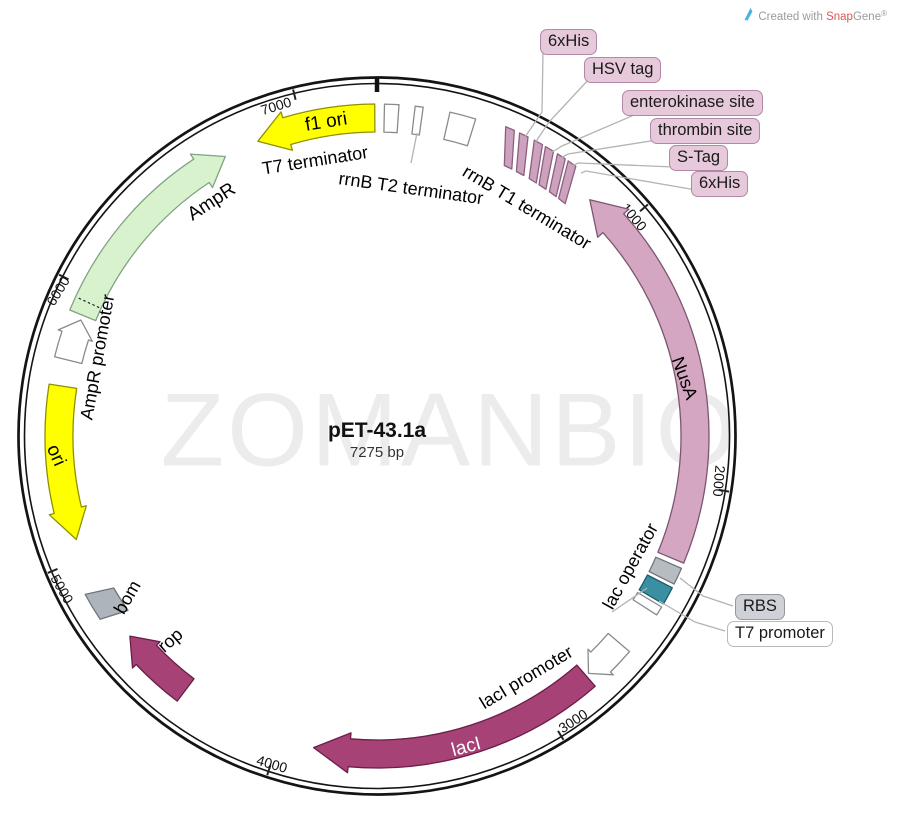 The width and height of the screenshot is (900, 831). What do you see at coordinates (377, 430) in the screenshot?
I see `plasmid-name: pET-43.1a` at bounding box center [377, 430].